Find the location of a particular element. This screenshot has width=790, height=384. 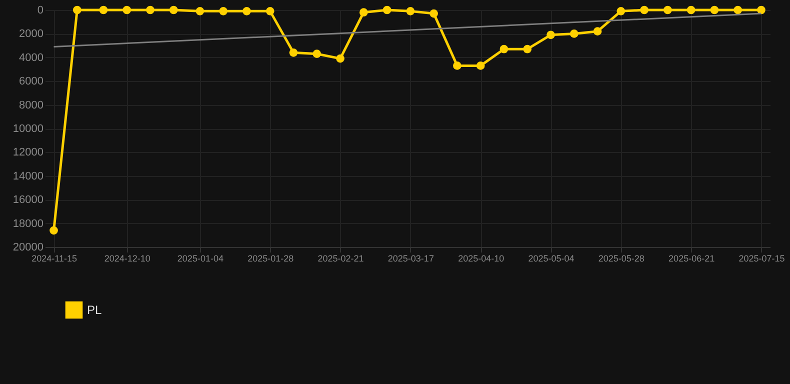

x-tick-label: 2025-05-28 is located at coordinates (621, 259).